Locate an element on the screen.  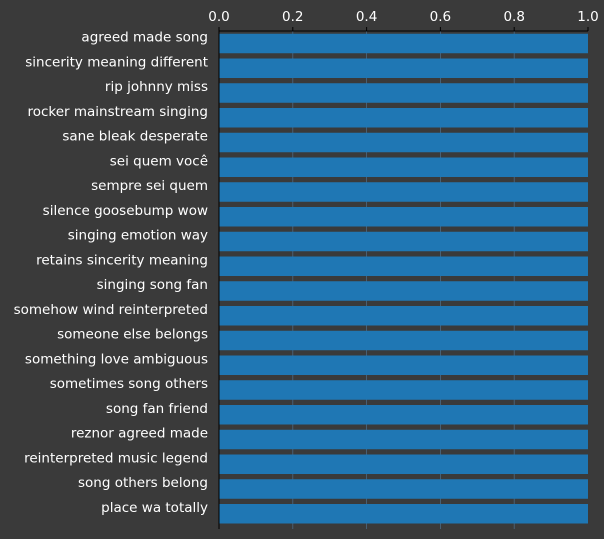
category-label-6: sei quem você is located at coordinates (159, 161).